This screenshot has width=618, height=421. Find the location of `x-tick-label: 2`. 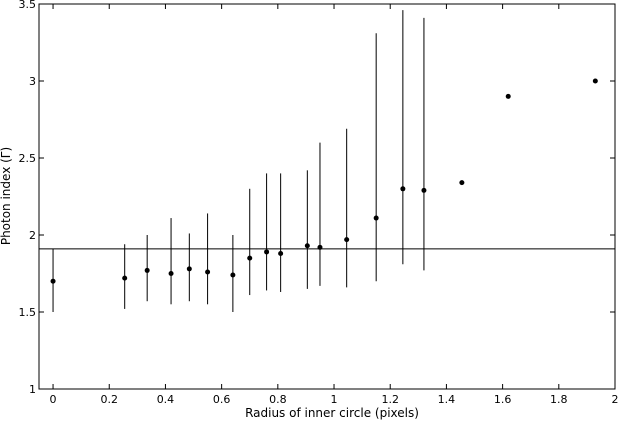

x-tick-label: 2 is located at coordinates (615, 399).